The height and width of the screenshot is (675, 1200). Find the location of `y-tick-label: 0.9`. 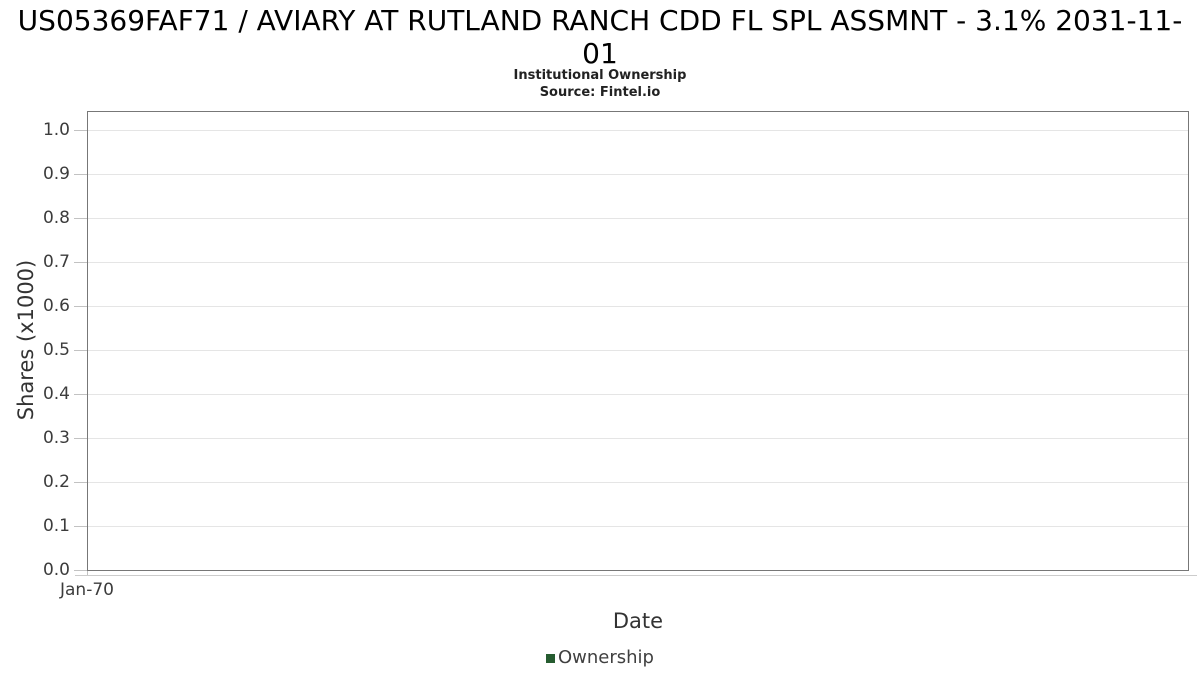

y-tick-label: 0.9 is located at coordinates (56, 174).